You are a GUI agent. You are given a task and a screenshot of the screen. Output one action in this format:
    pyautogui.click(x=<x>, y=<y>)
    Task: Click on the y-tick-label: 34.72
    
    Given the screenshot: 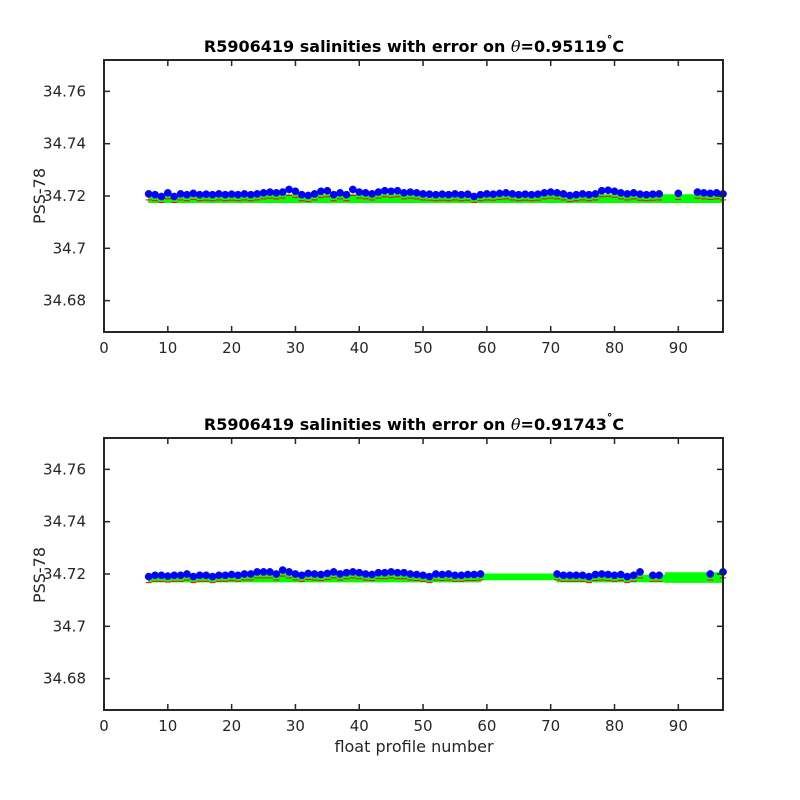 What is the action you would take?
    pyautogui.click(x=64, y=574)
    